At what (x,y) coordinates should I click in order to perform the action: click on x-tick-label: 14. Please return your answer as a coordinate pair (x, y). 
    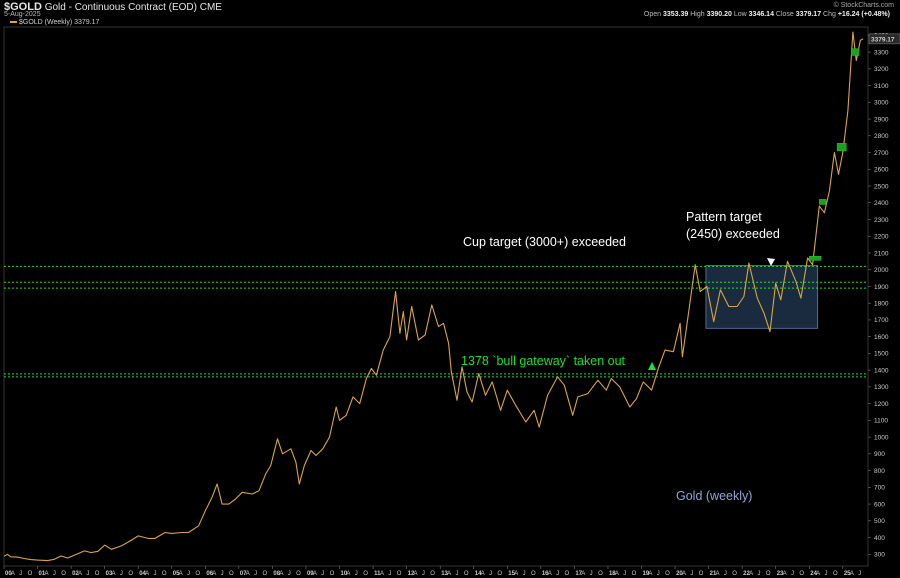
    Looking at the image, I should click on (478, 574).